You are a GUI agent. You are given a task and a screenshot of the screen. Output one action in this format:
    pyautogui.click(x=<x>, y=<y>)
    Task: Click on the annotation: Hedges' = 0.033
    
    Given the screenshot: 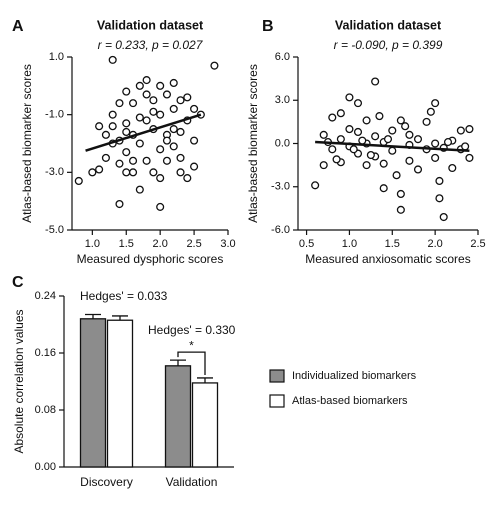 What is the action you would take?
    pyautogui.click(x=124, y=296)
    